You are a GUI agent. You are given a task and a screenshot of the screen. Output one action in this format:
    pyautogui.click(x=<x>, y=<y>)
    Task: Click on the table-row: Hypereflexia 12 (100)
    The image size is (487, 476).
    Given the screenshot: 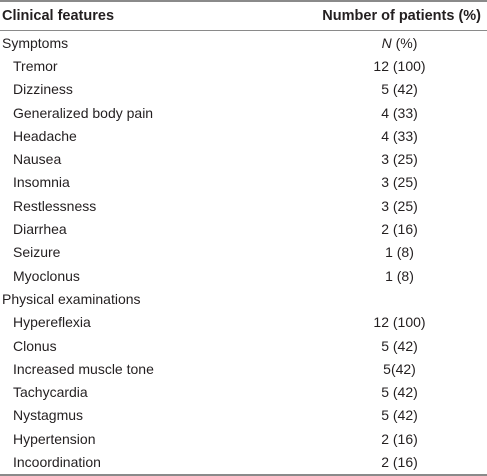 What is the action you would take?
    pyautogui.click(x=243, y=322)
    